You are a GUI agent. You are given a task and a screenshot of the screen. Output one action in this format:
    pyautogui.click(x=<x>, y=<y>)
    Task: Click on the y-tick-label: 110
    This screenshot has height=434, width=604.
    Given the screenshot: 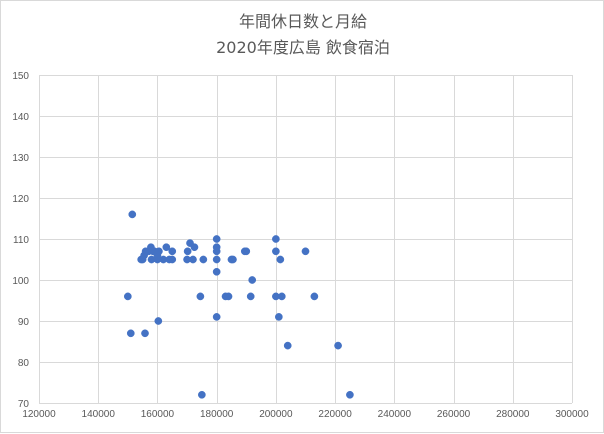 What is the action you would take?
    pyautogui.click(x=21, y=240)
    